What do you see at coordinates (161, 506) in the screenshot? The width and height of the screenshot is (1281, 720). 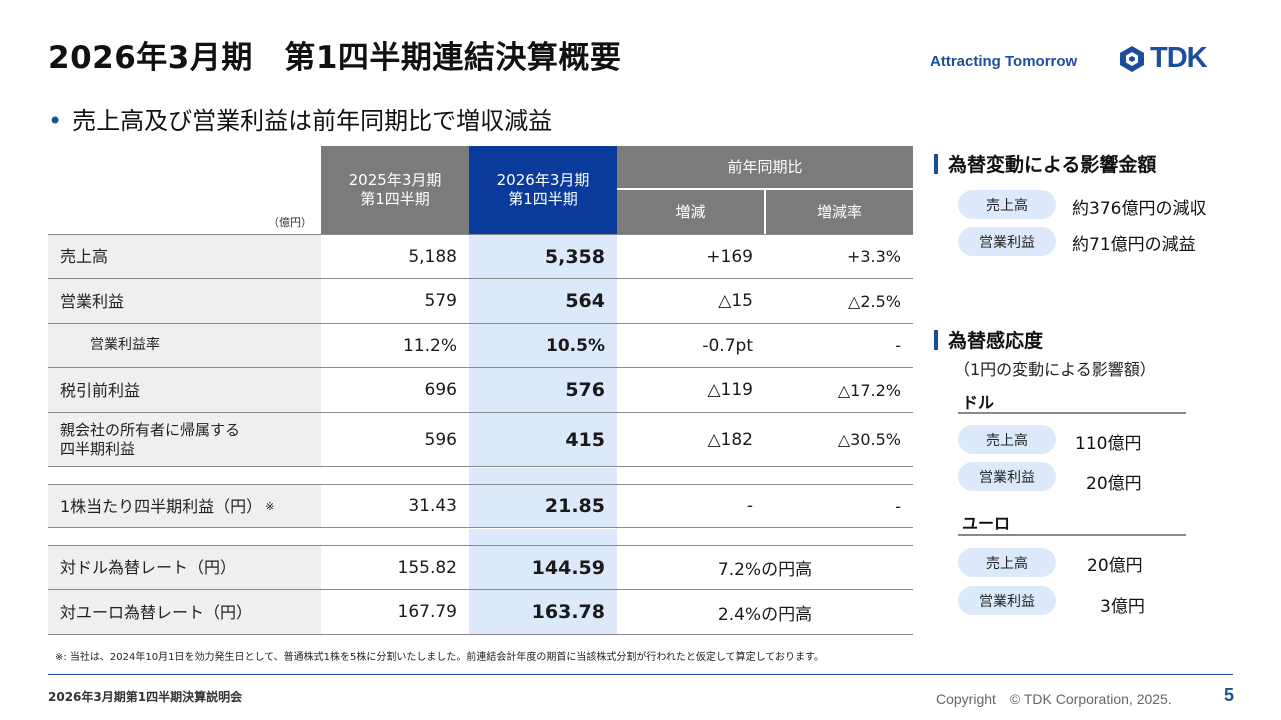 I see `eps-label: 1株当たり四半期利益（円）` at bounding box center [161, 506].